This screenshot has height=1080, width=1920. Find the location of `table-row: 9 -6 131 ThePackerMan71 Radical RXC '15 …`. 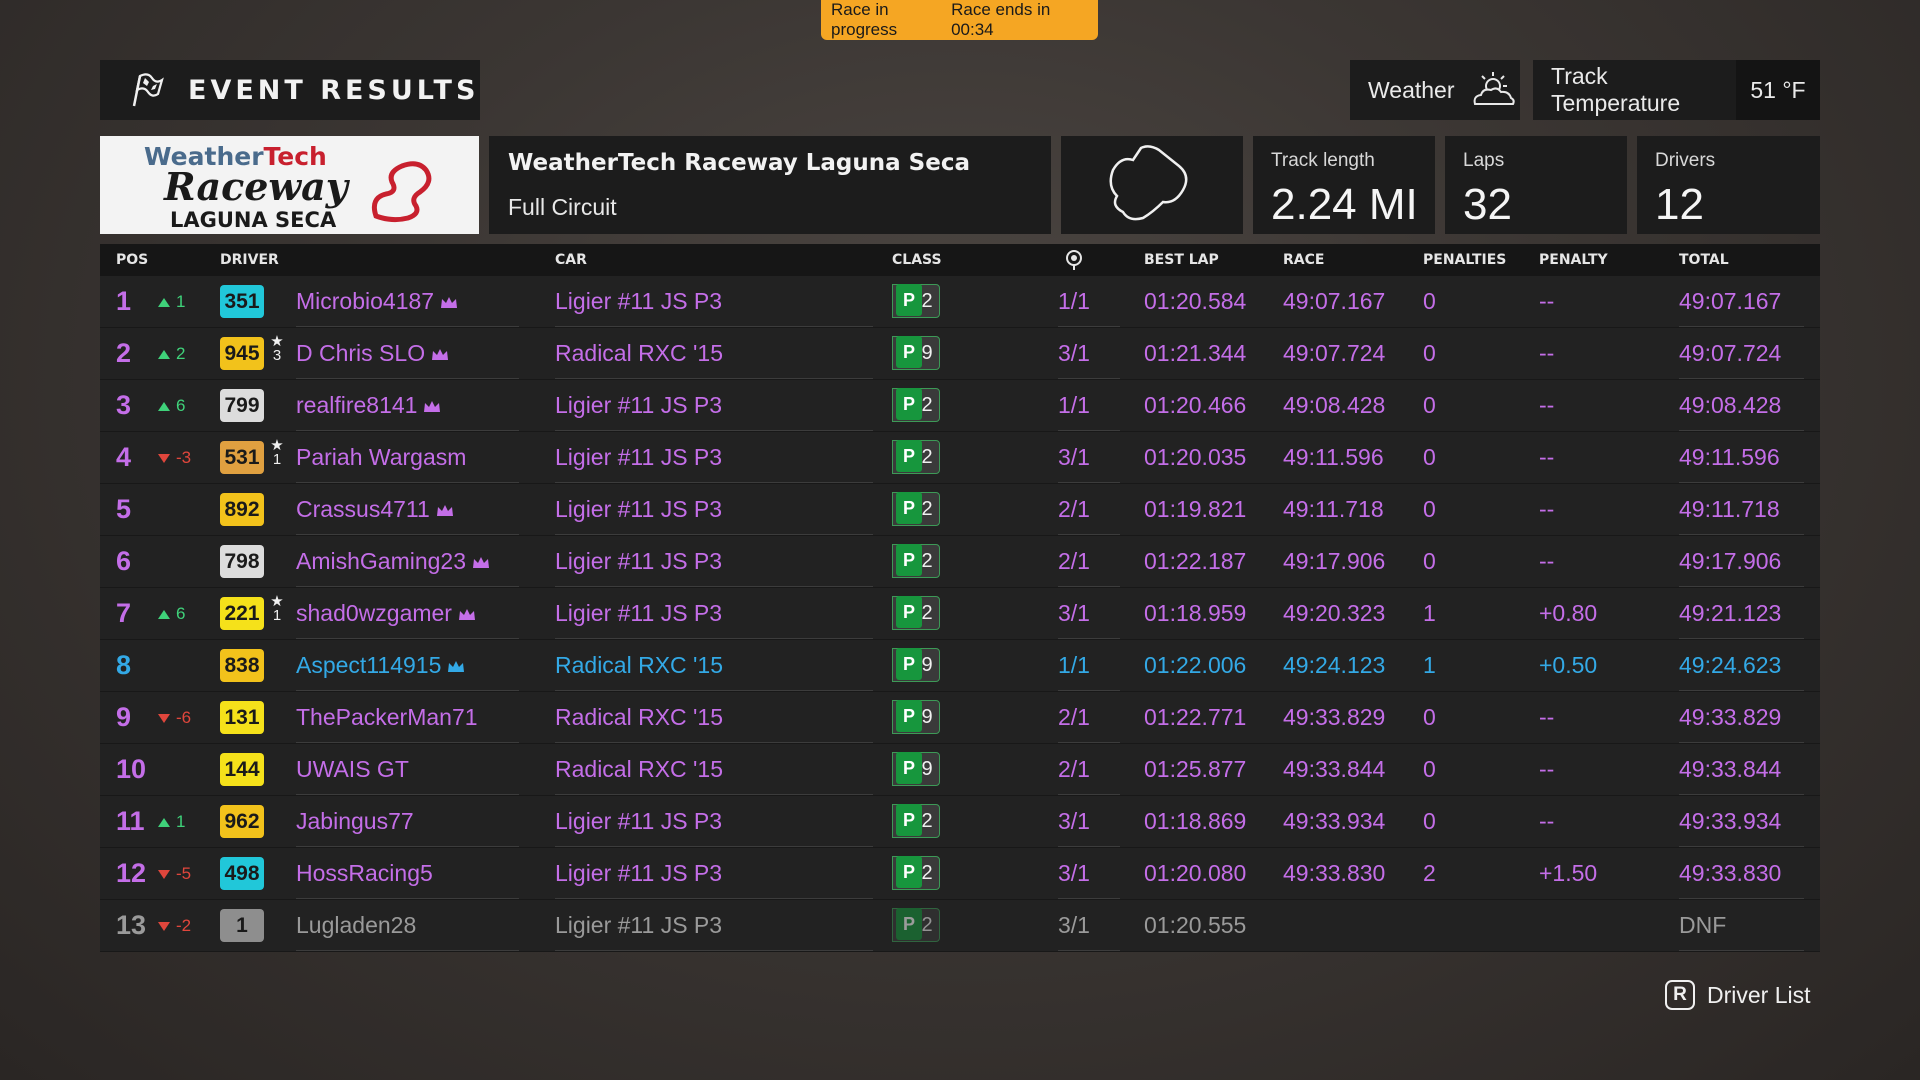

table-row: 9 -6 131 ThePackerMan71 Radical RXC '15 … is located at coordinates (960, 718).